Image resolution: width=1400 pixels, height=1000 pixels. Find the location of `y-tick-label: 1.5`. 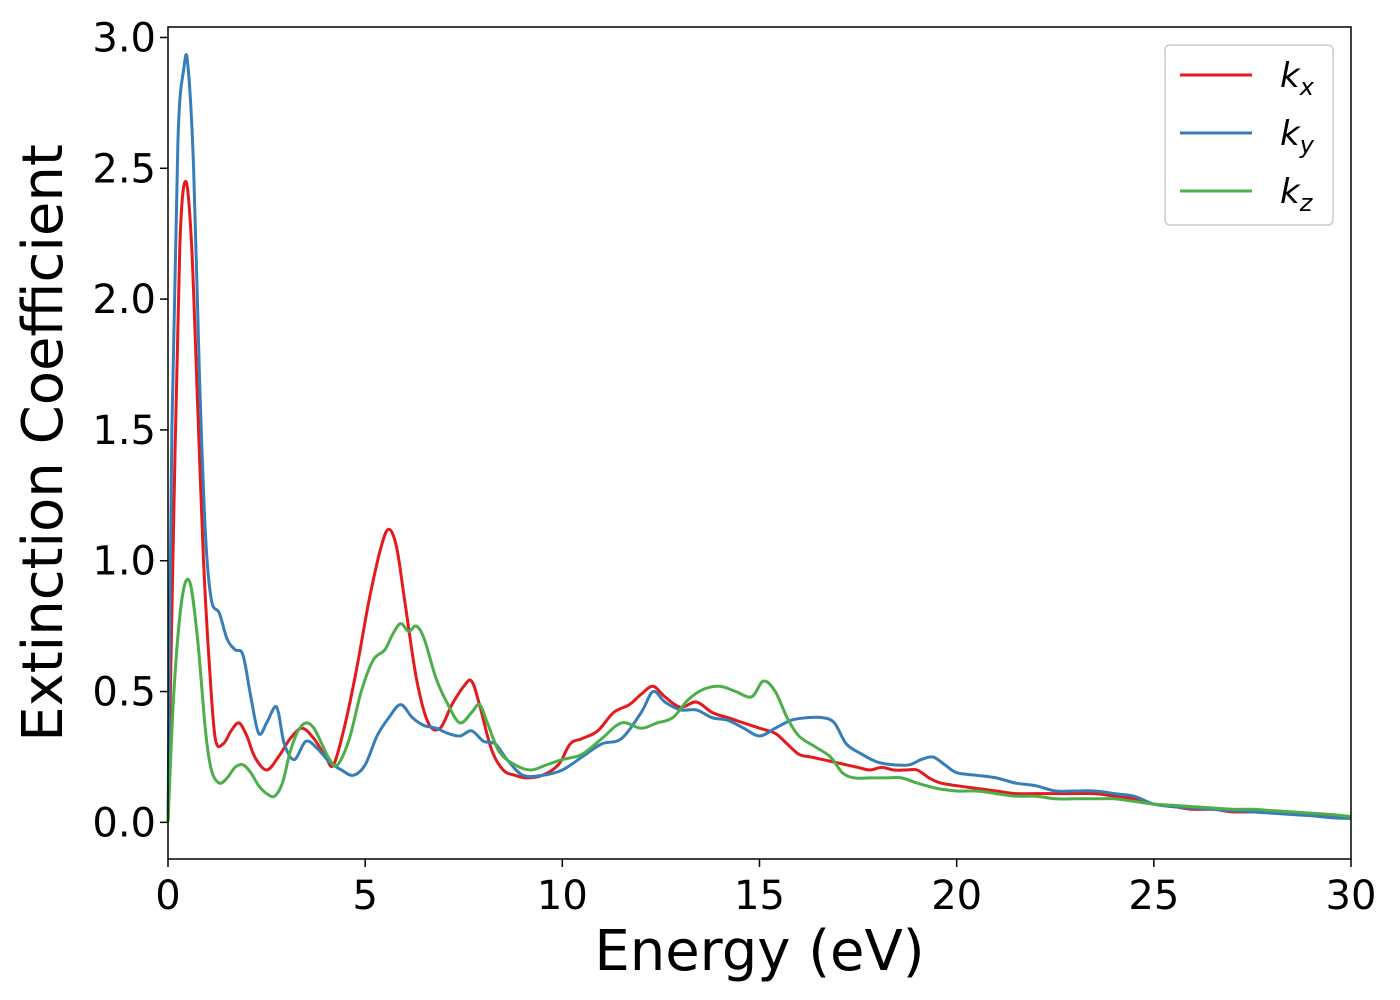

y-tick-label: 1.5 is located at coordinates (124, 431).